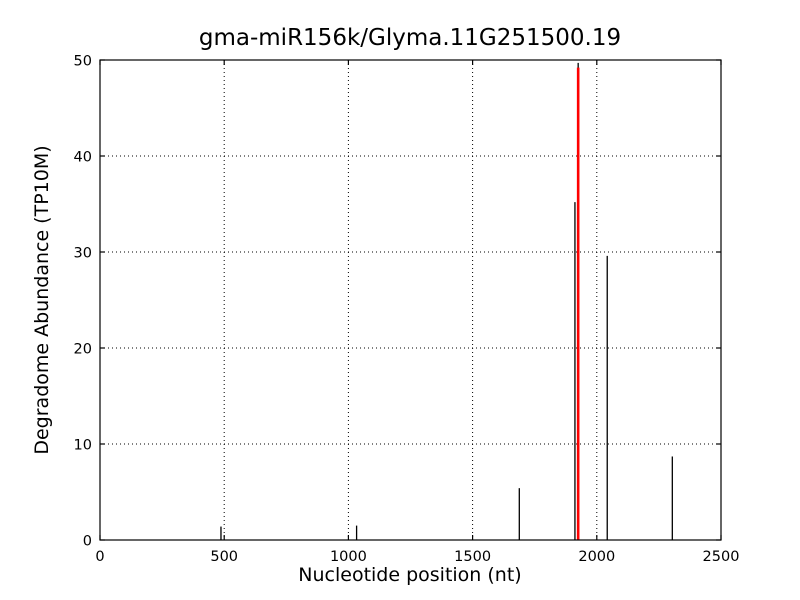  Describe the element at coordinates (42, 299) in the screenshot. I see `y-axis-label: Degradome Abundance (TP10M)` at that location.